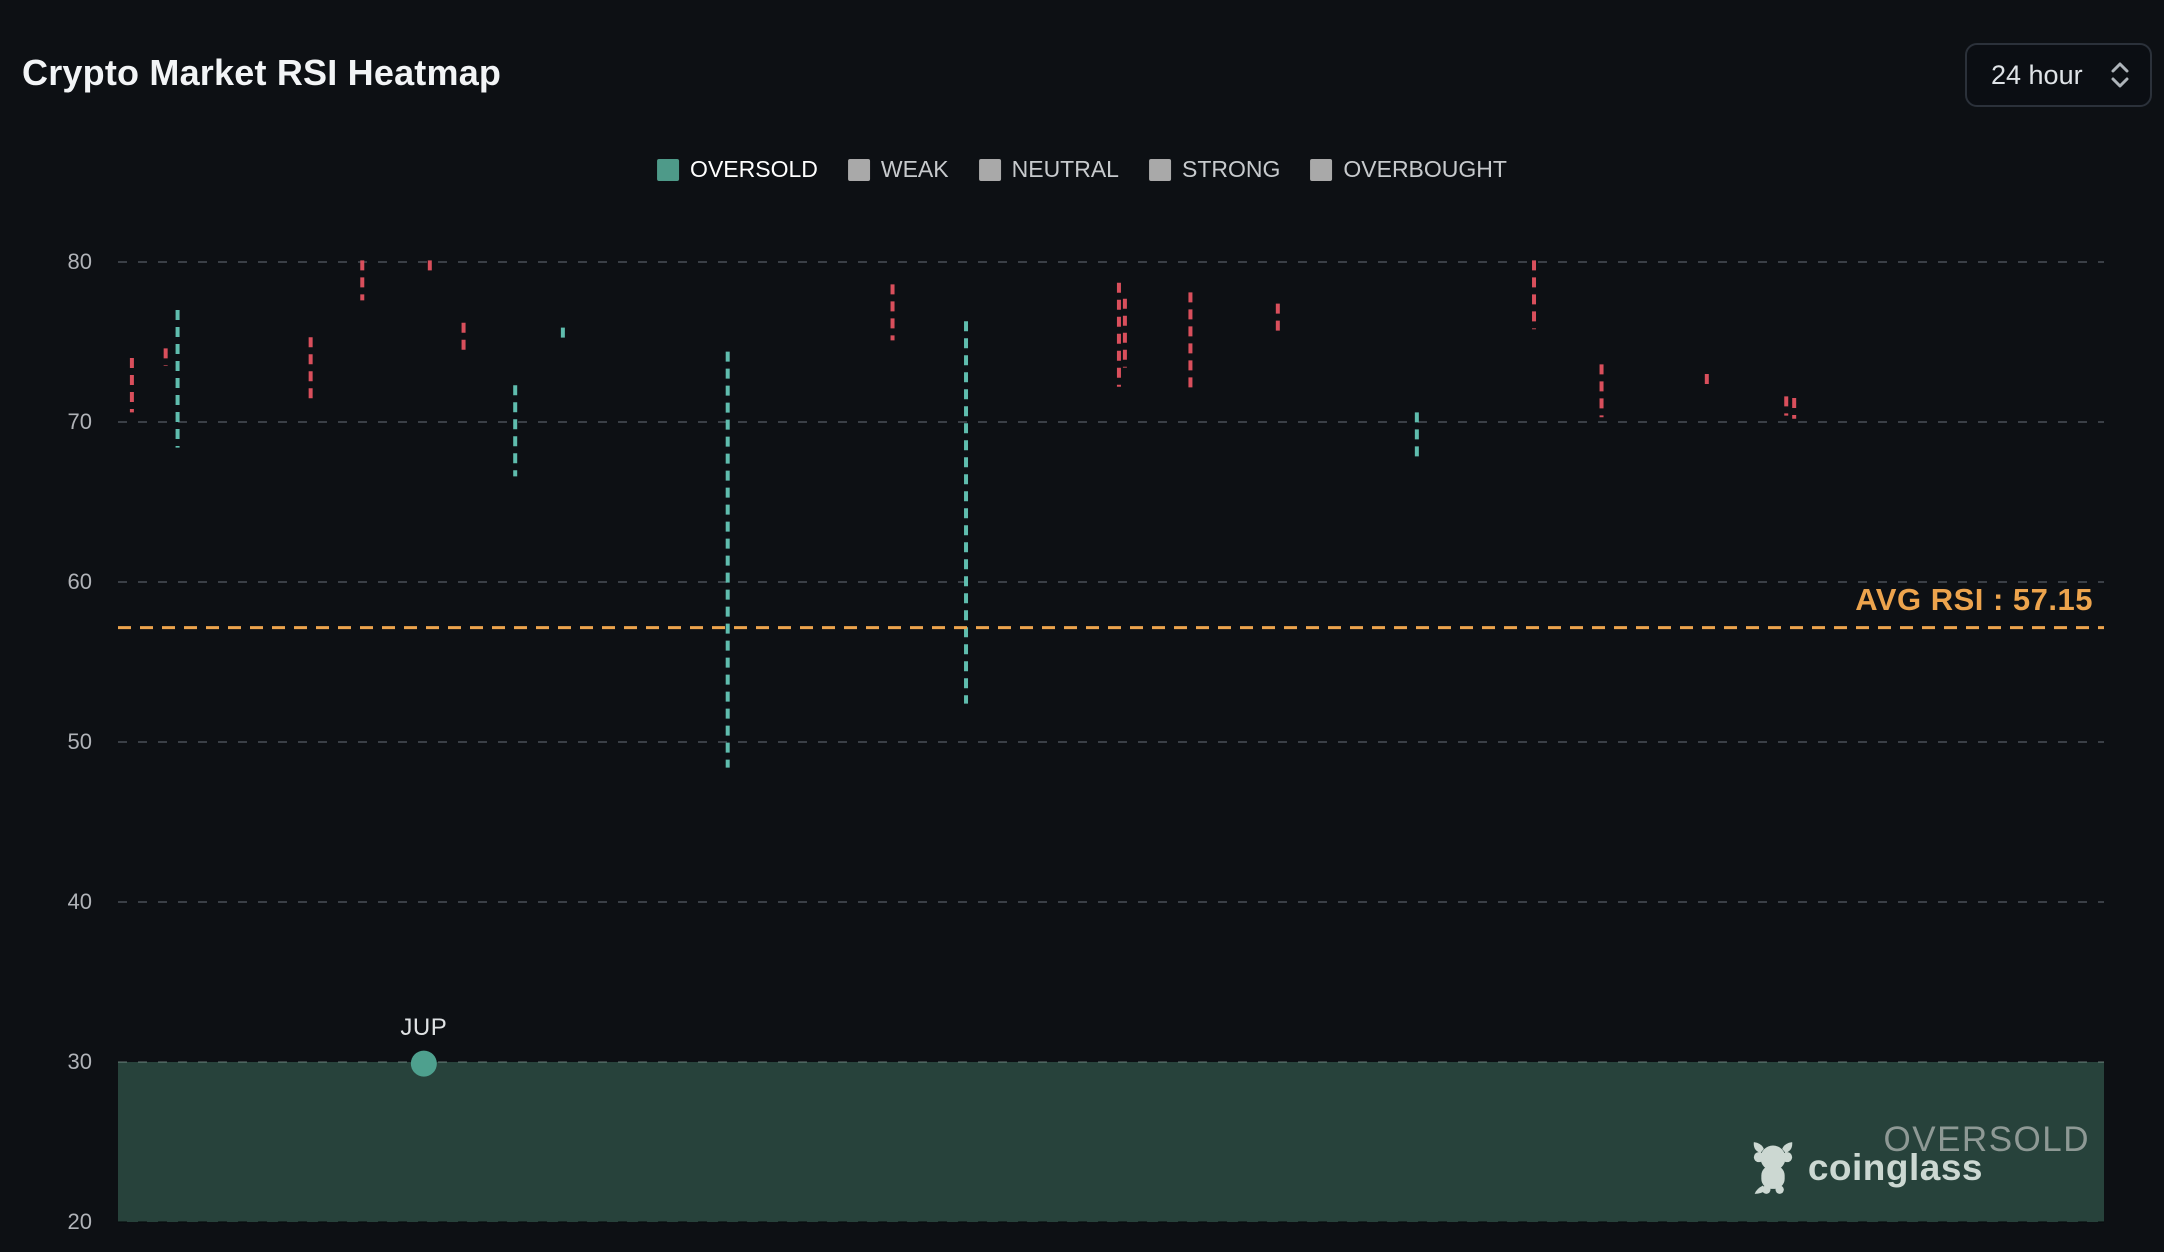  What do you see at coordinates (1986, 1139) in the screenshot?
I see `oversold-zone-watermark: OVERSOLD` at bounding box center [1986, 1139].